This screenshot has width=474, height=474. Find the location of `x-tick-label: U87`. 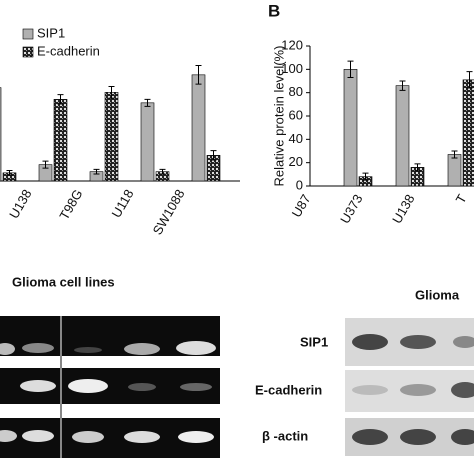

x-tick-label: U87 is located at coordinates (301, 206).